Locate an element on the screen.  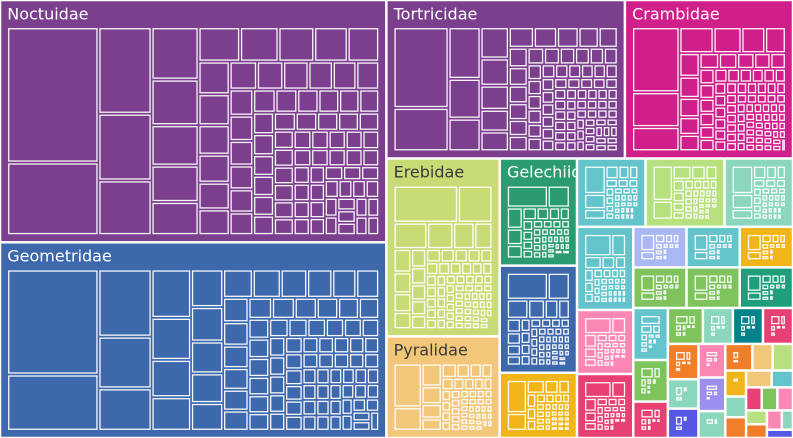
family-node-5: Pyralidae is located at coordinates (443, 387).